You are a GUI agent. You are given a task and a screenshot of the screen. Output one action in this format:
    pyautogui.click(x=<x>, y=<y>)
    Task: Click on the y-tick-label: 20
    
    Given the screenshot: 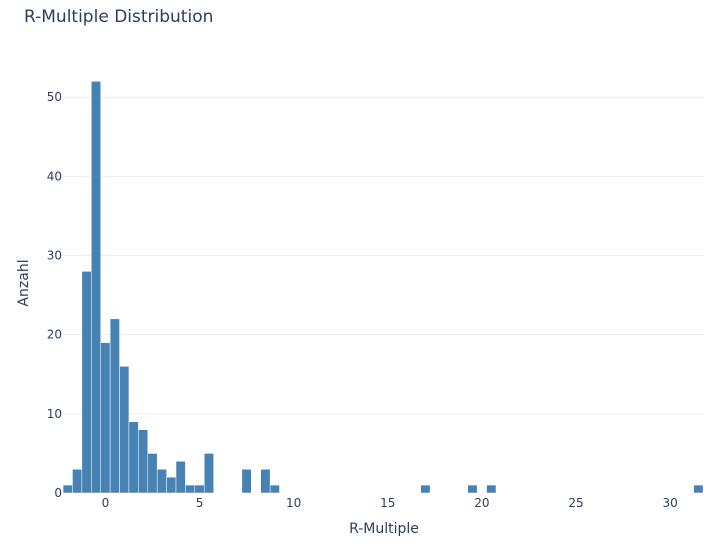 What is the action you would take?
    pyautogui.click(x=54, y=335)
    